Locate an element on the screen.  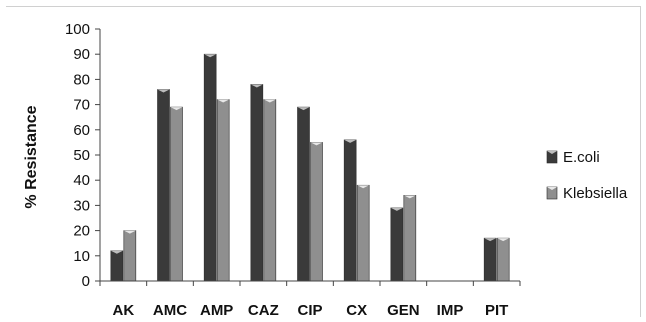
y-axis-title: % Resistance is located at coordinates (31, 156).